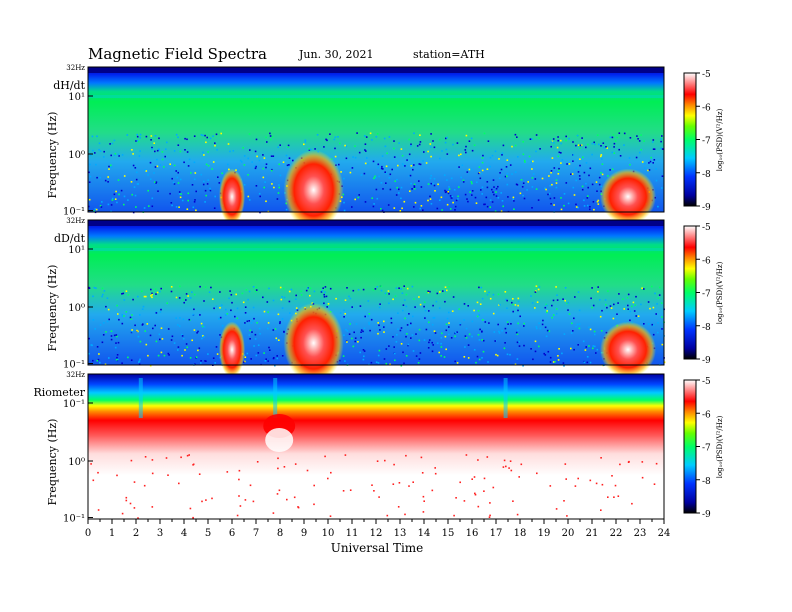 The height and width of the screenshot is (612, 792). What do you see at coordinates (592, 533) in the screenshot?
I see `x-tick-label: 21` at bounding box center [592, 533].